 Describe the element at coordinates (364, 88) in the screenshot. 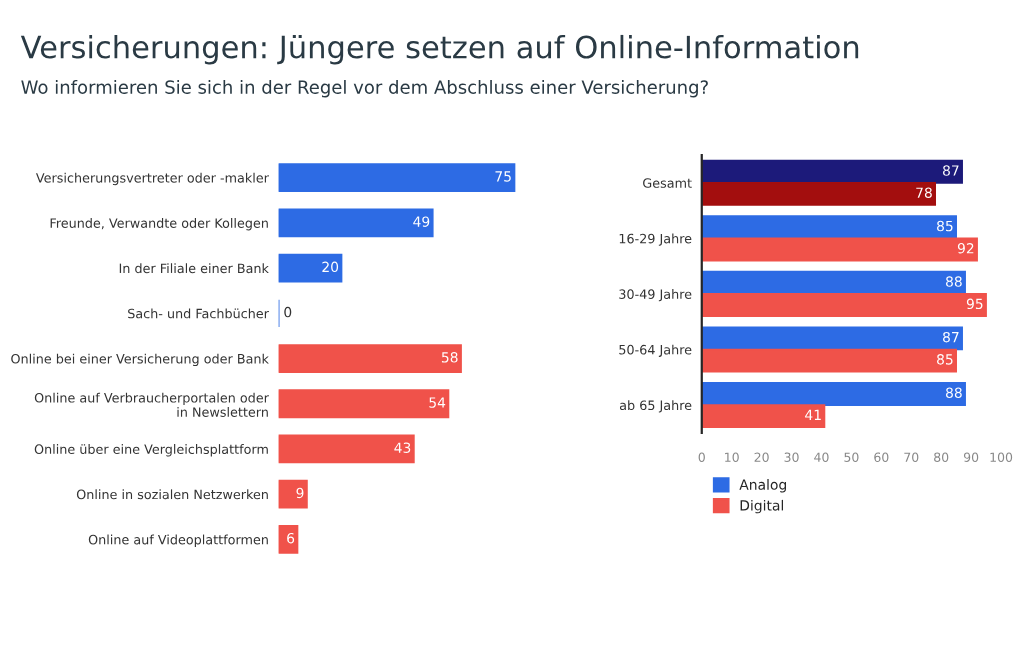

I see `chart-subtitle: Wo informieren Sie sich in der Regel vor dem Abschluss einer Versicherung?` at that location.